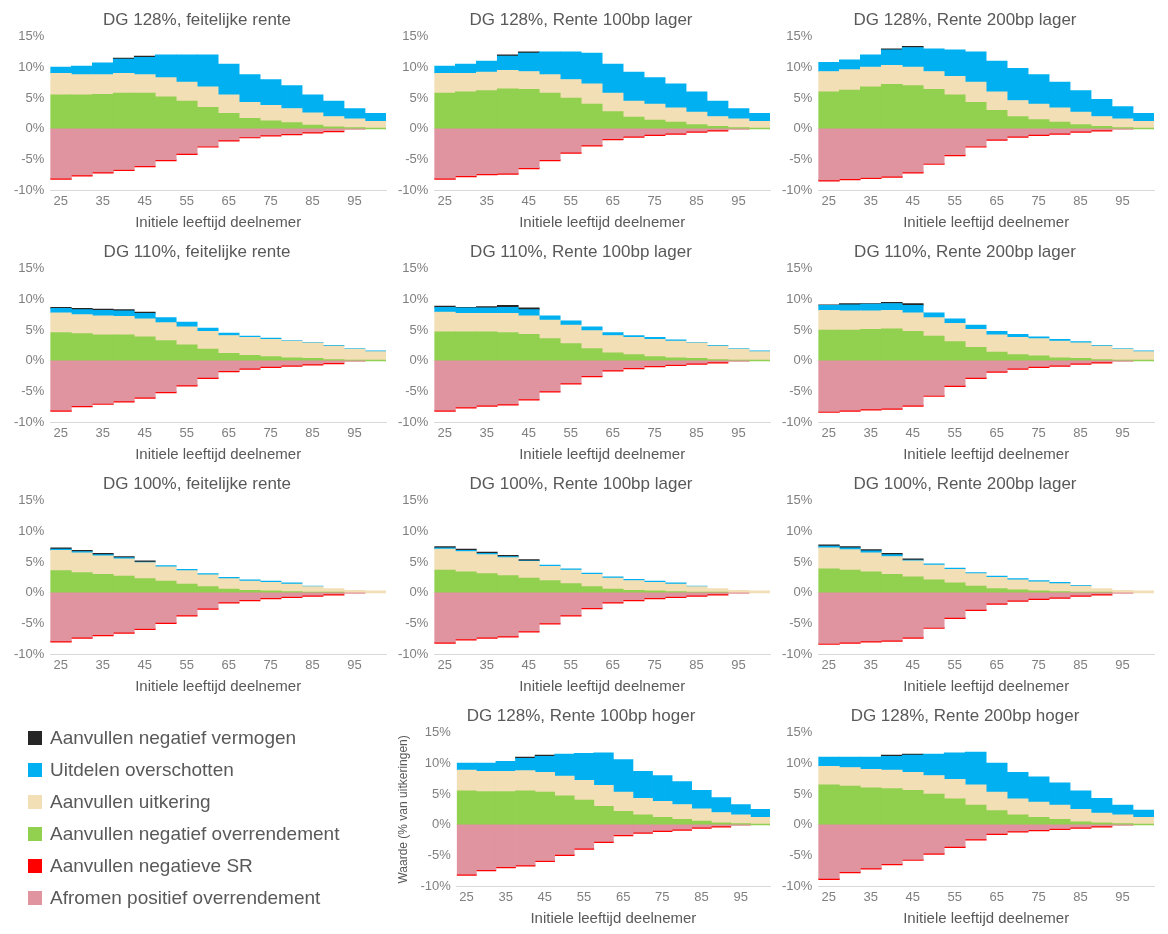 The image size is (1168, 934). What do you see at coordinates (142, 770) in the screenshot?
I see `legend-label: Uitdelen overschotten` at bounding box center [142, 770].